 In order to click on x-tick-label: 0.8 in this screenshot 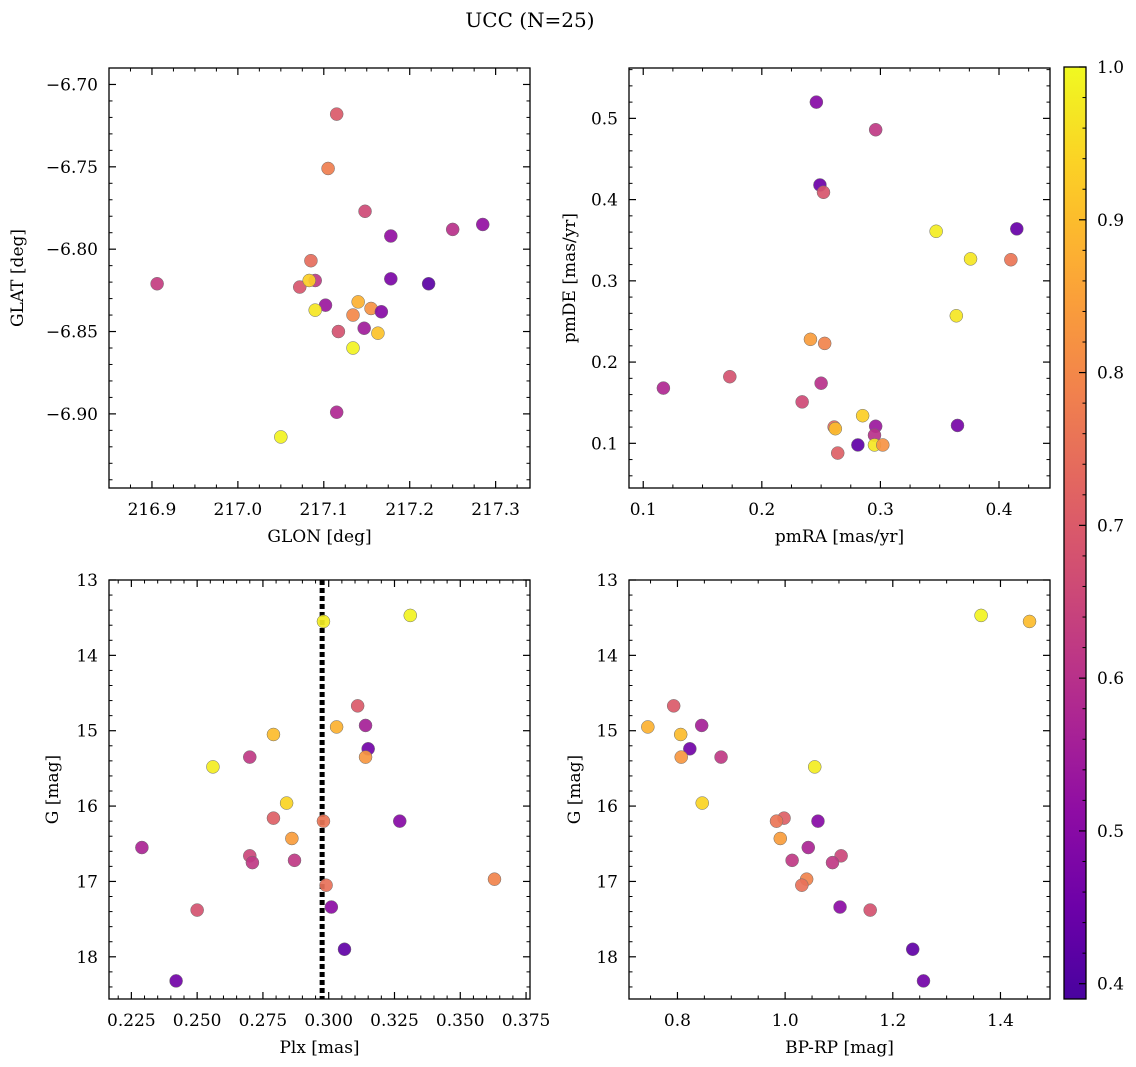, I will do `click(677, 1021)`.